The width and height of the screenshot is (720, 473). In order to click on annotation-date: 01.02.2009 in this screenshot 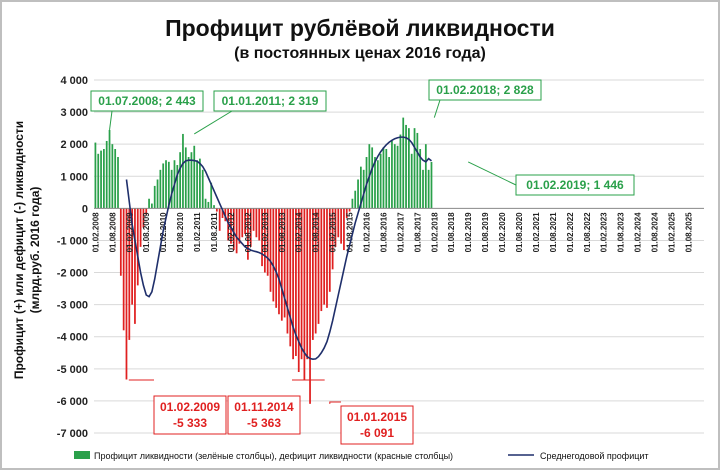, I will do `click(190, 407)`.